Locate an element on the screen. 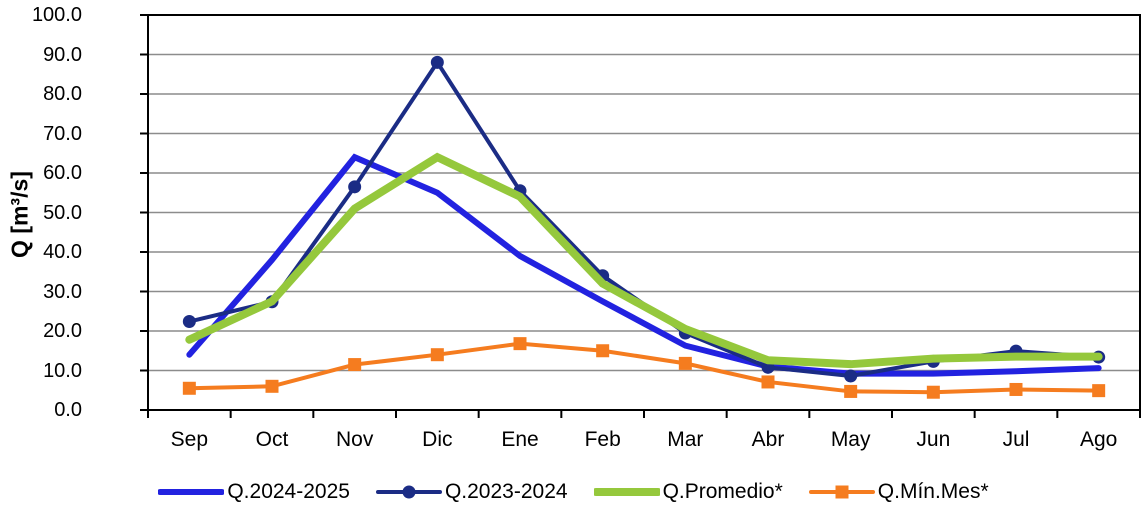 Image resolution: width=1147 pixels, height=522 pixels. x-axis-label: Ene is located at coordinates (520, 439).